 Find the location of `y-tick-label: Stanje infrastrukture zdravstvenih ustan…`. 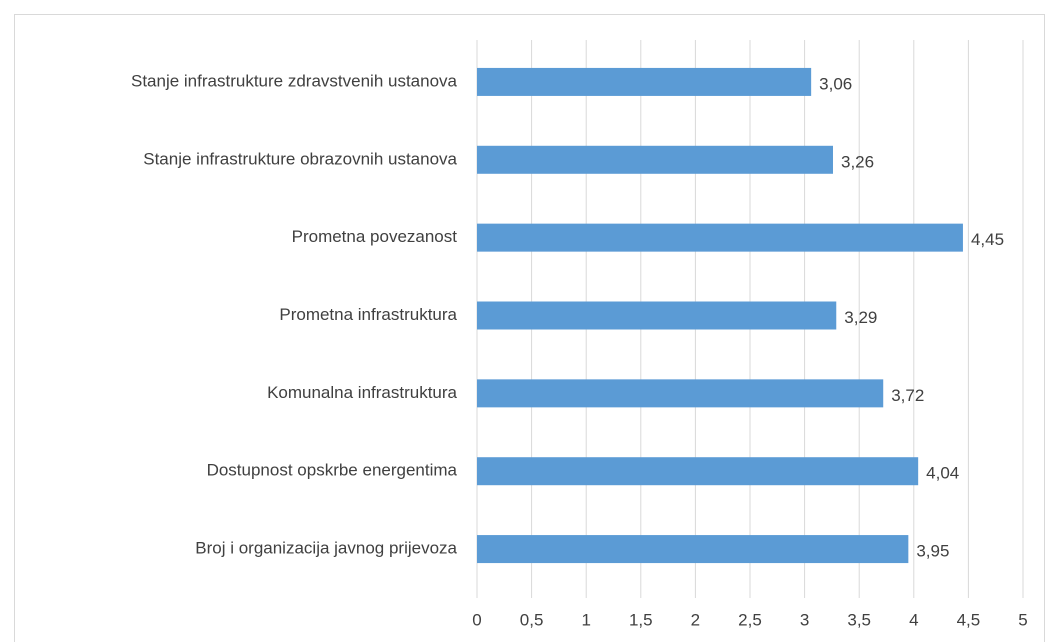

y-tick-label: Stanje infrastrukture zdravstvenih ustan… is located at coordinates (294, 80).